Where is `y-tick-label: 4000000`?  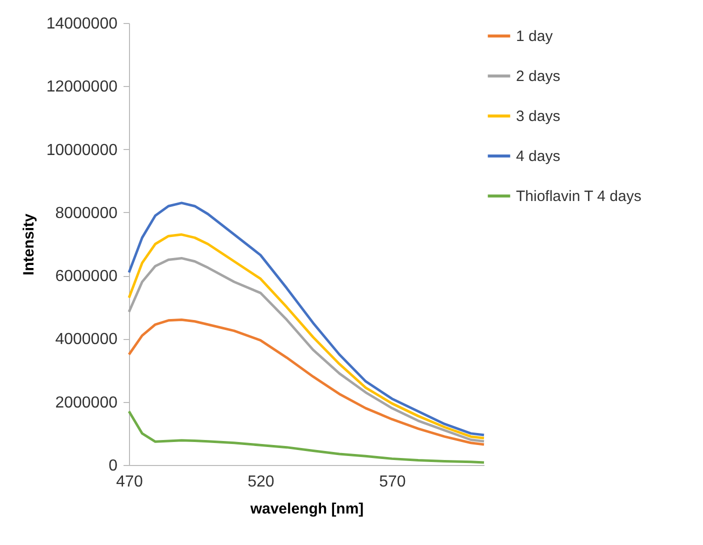
y-tick-label: 4000000 is located at coordinates (86, 339).